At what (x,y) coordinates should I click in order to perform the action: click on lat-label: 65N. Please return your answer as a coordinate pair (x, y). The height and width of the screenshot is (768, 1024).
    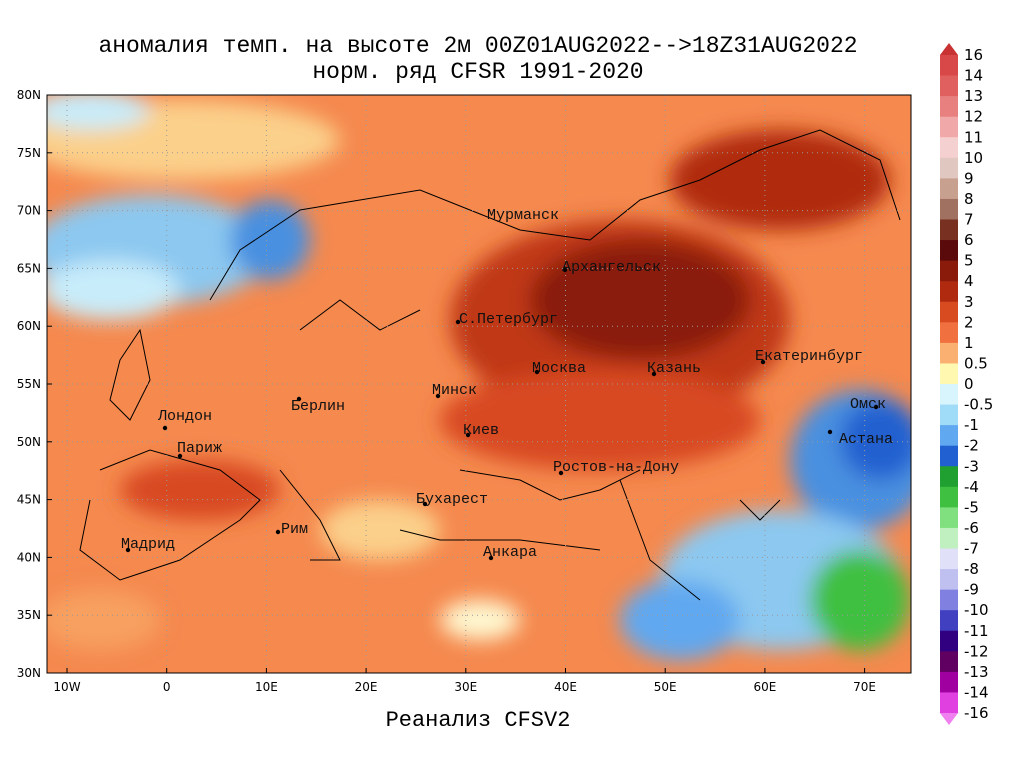
    Looking at the image, I should click on (29, 268).